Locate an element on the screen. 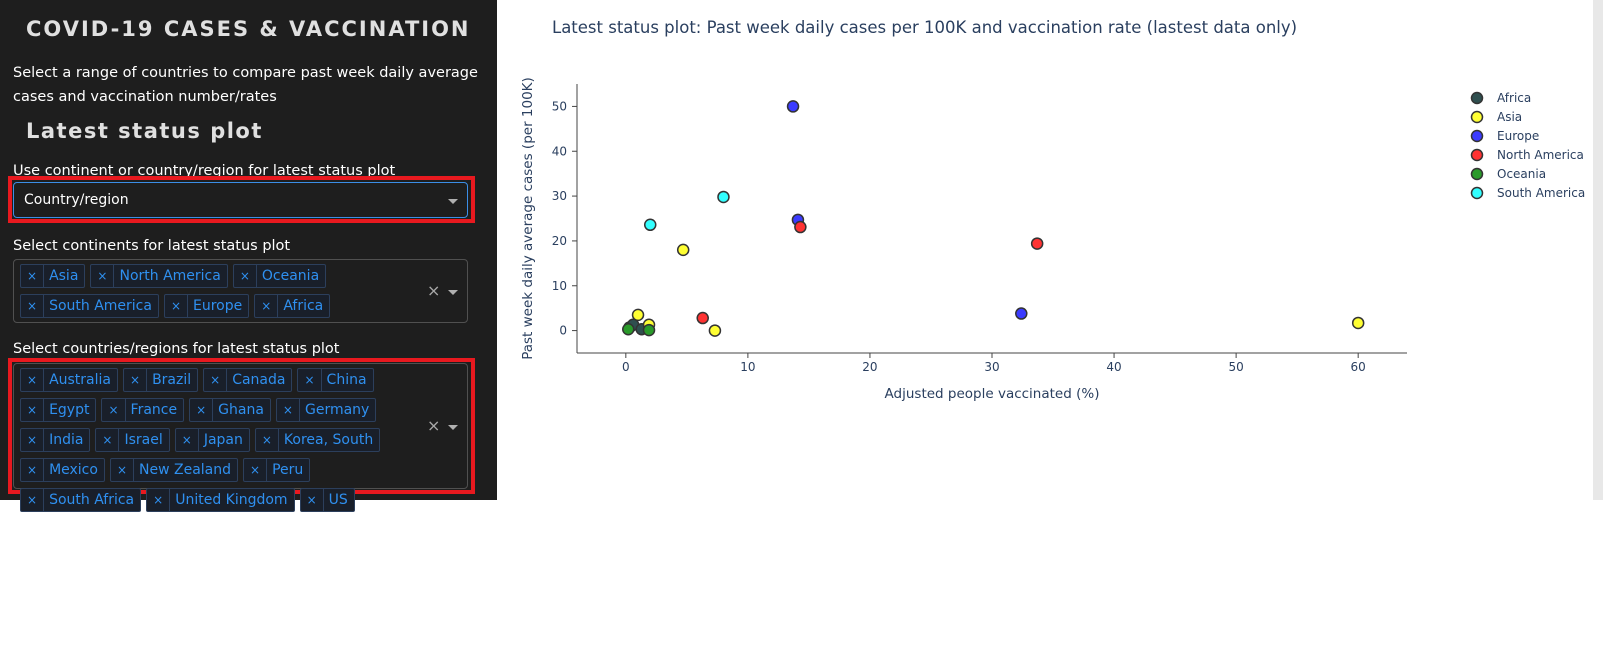 Image resolution: width=1603 pixels, height=648 pixels. legend-marker-north-america is located at coordinates (1477, 155).